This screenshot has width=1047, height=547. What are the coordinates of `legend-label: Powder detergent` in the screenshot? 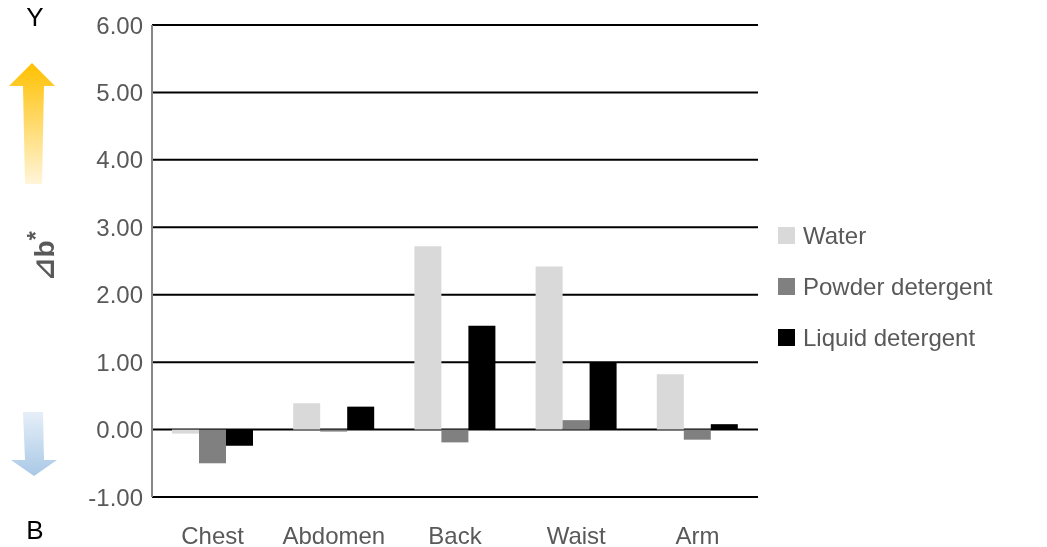 It's located at (898, 286).